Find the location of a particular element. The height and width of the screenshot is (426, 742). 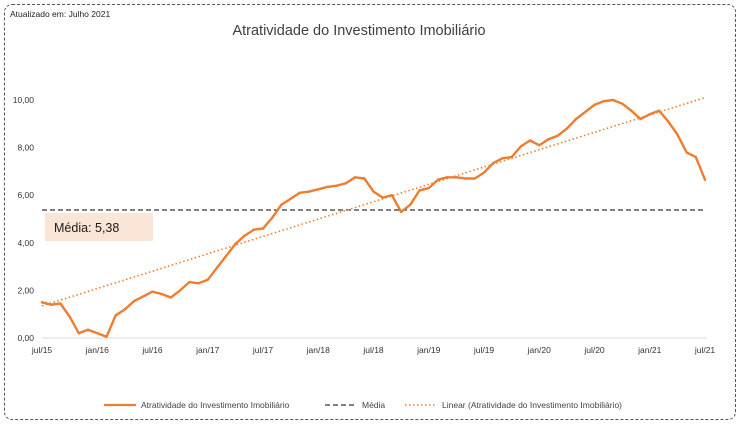

x-tick-label: jul/15 is located at coordinates (42, 350).